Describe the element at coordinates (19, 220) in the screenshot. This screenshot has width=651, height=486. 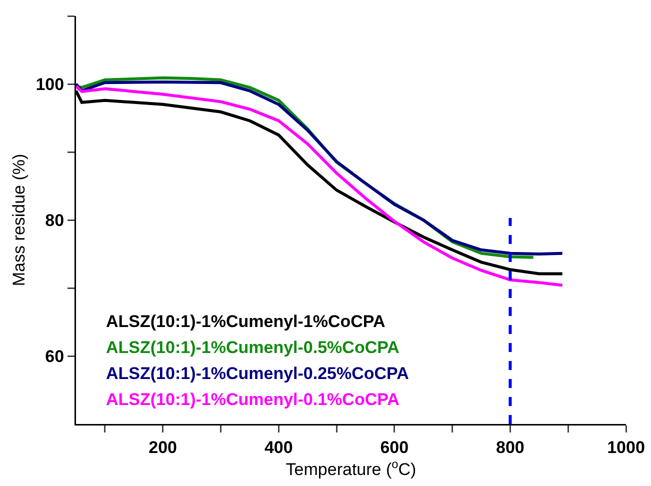
I see `y-axis-title: Mass residue (%)` at that location.